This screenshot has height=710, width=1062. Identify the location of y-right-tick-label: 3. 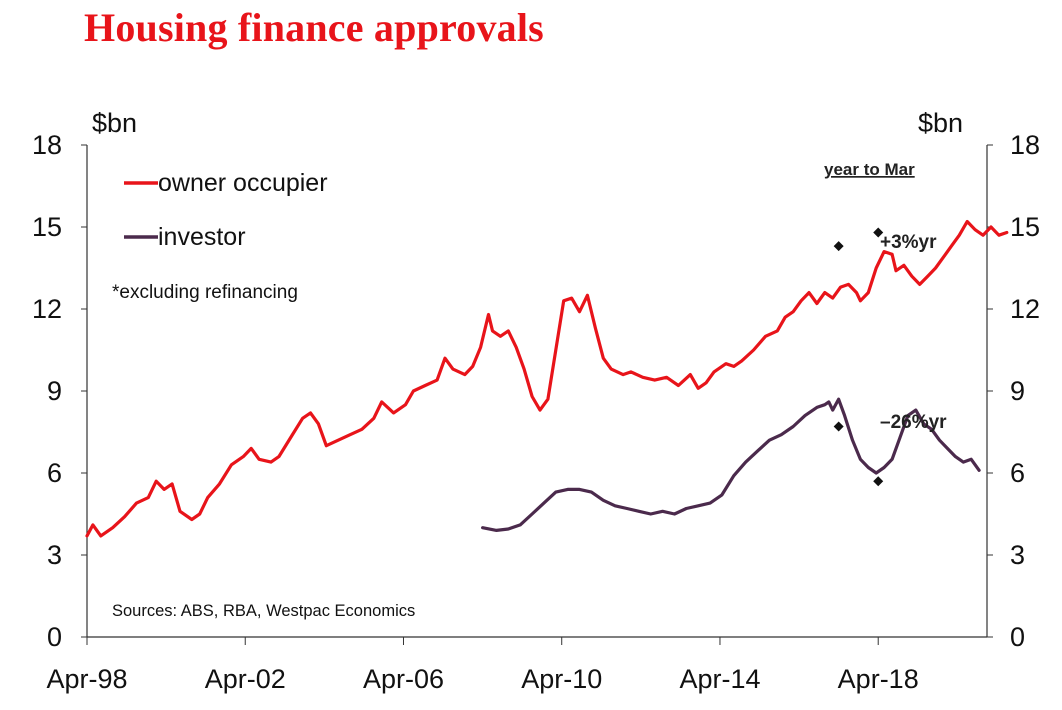
(1017, 555).